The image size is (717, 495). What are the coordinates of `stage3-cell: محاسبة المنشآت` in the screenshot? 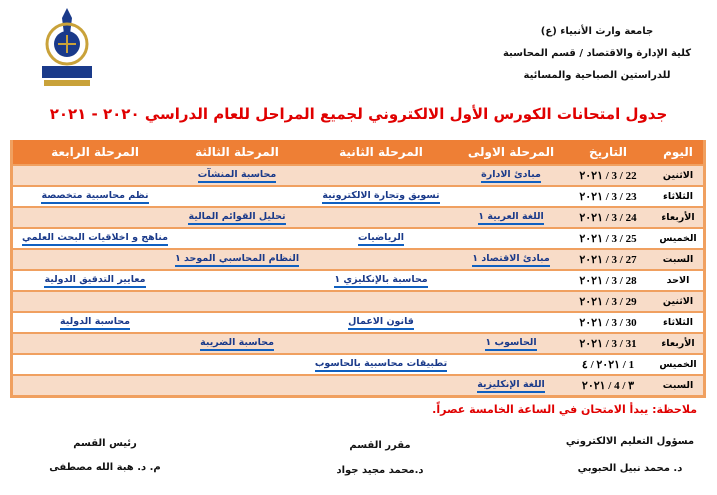 It's located at (237, 175).